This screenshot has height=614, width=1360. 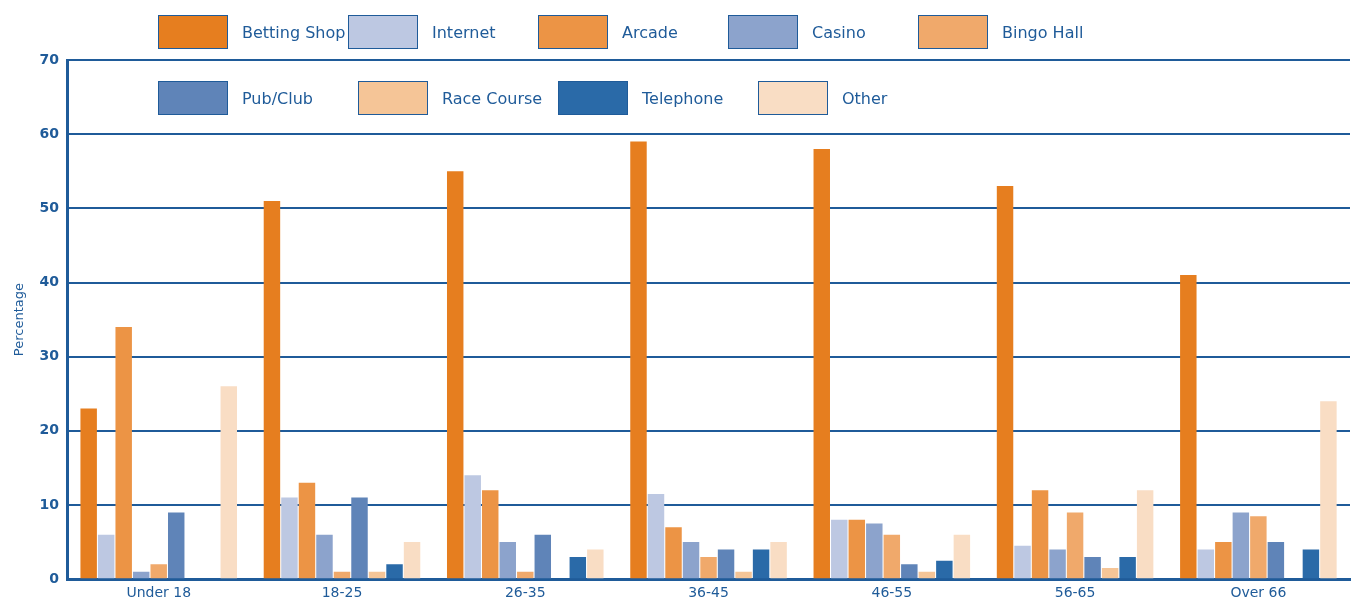 I want to click on y-tick-label: 40, so click(x=49, y=281).